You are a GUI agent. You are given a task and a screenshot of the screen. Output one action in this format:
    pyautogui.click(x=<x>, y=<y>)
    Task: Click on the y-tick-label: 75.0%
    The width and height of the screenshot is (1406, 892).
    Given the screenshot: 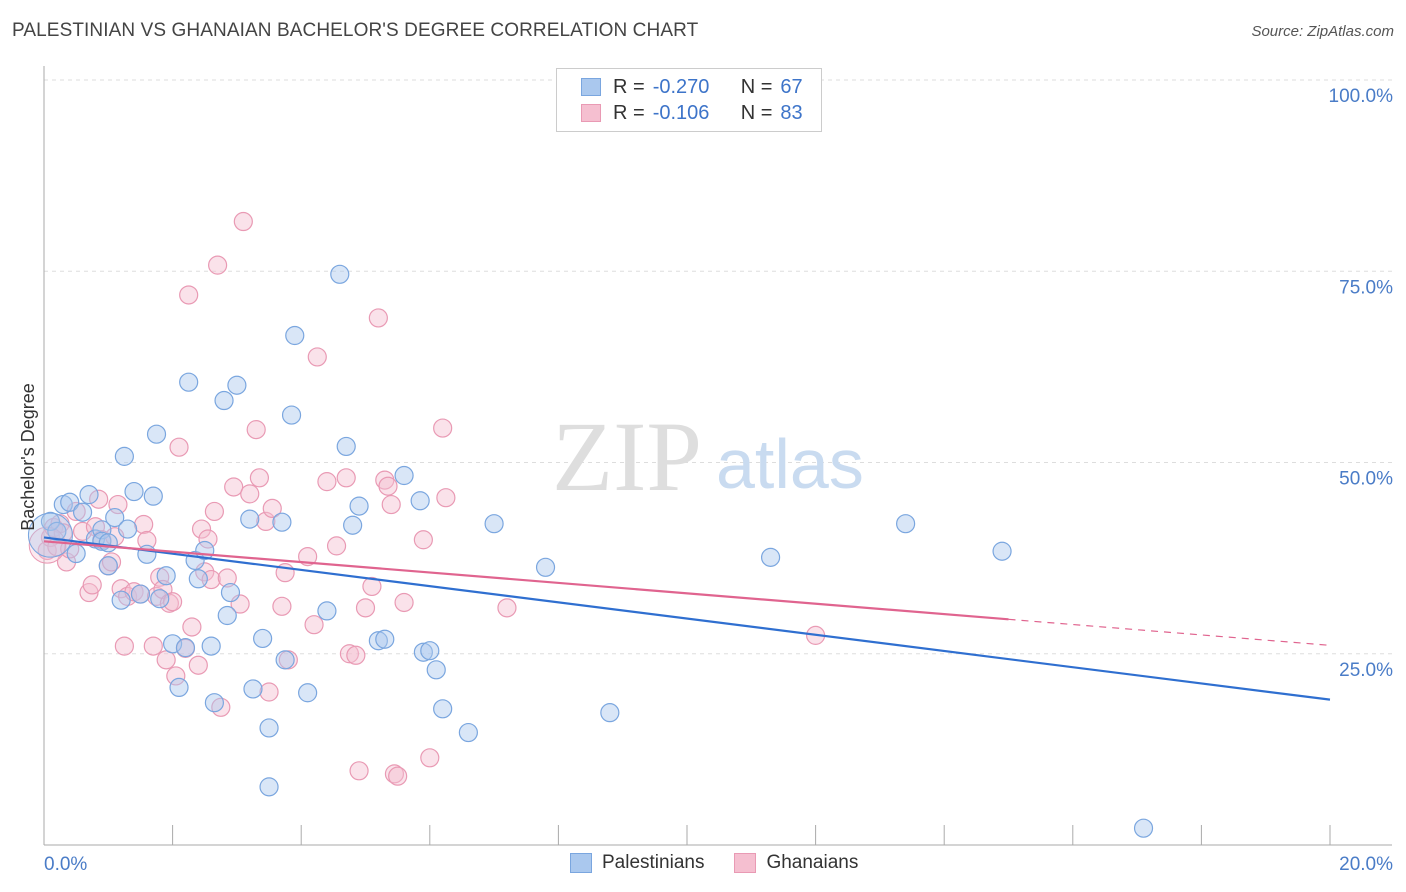 What is the action you would take?
    pyautogui.click(x=1366, y=287)
    